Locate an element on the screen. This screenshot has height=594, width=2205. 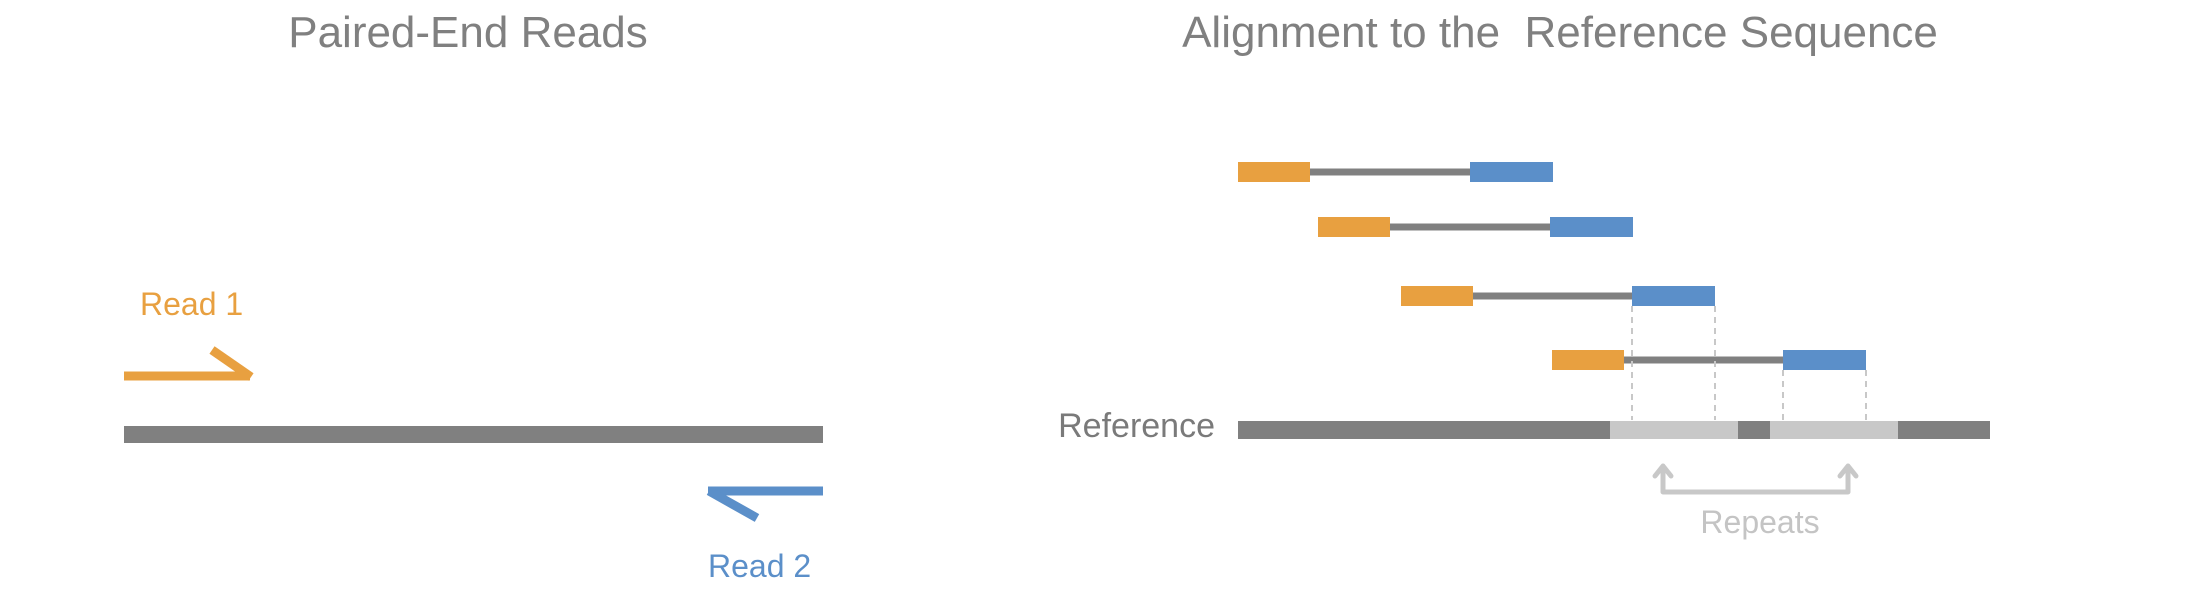
read1-arrow is located at coordinates (189, 363).